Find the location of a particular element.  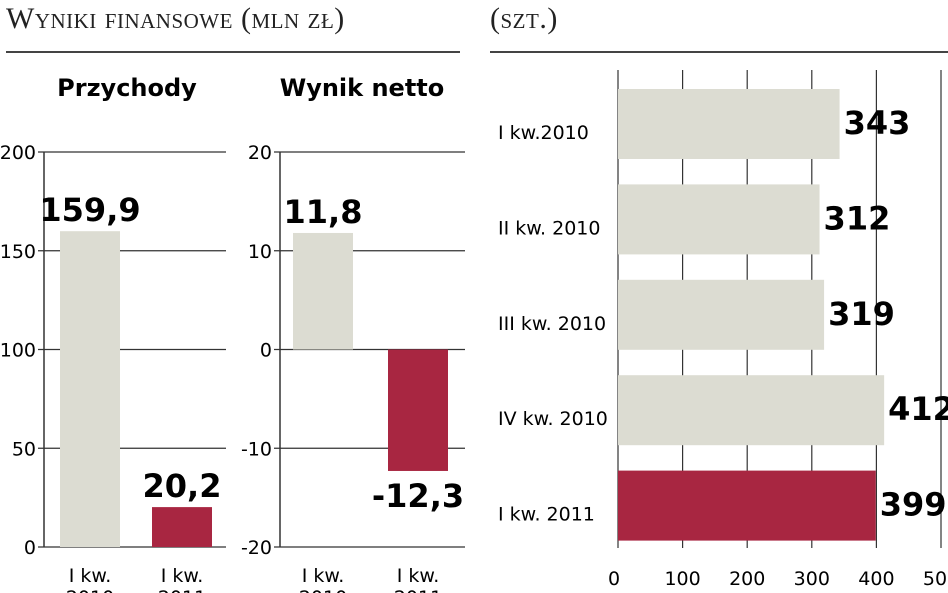

data-label: 11,8 is located at coordinates (323, 212).